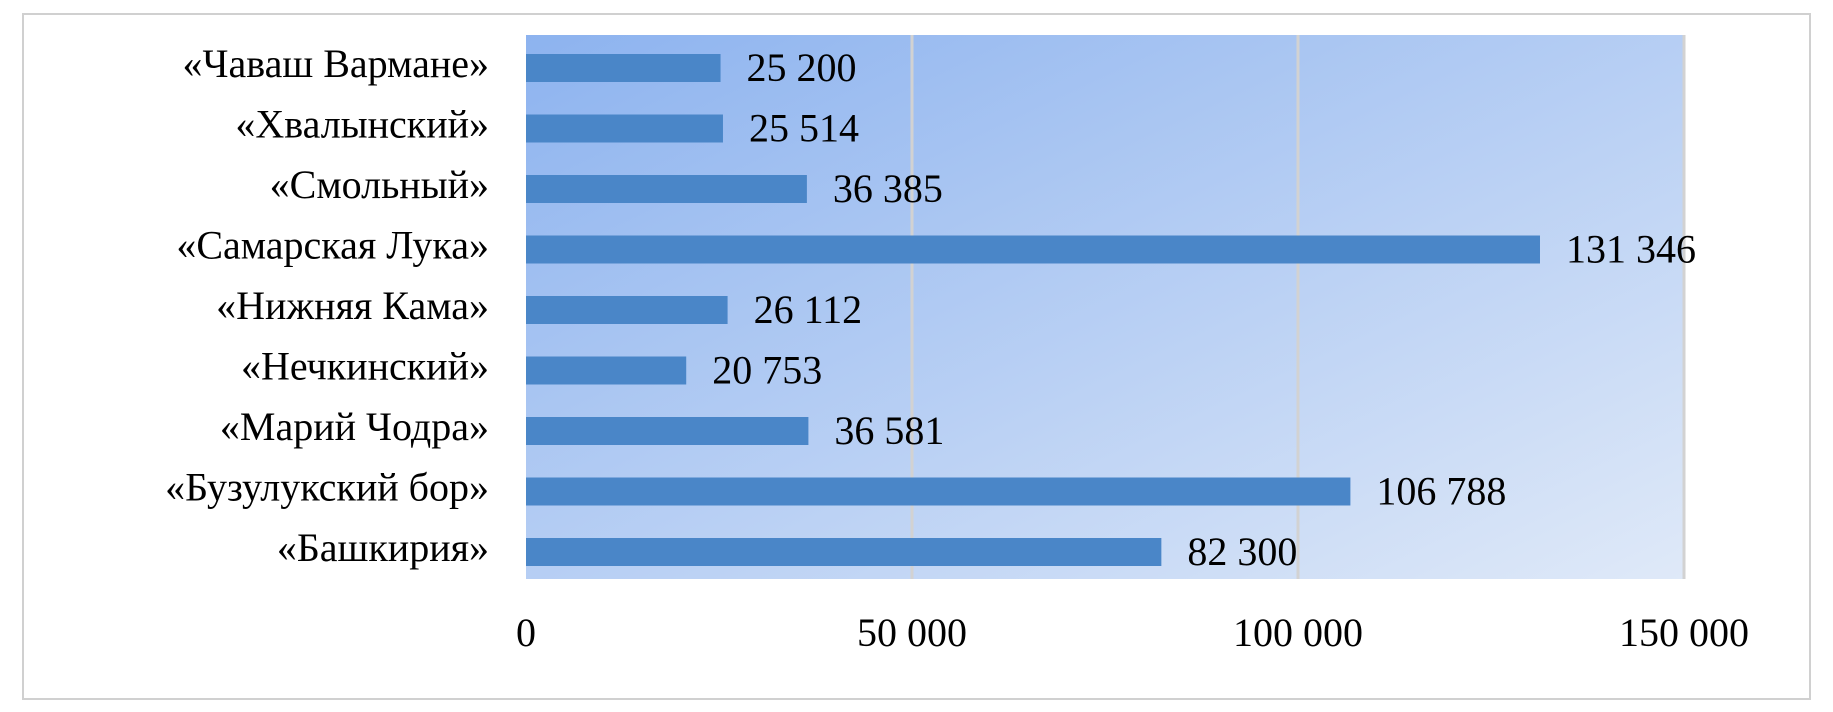  I want to click on y-tick-label: «Нижняя Кама», so click(352, 305).